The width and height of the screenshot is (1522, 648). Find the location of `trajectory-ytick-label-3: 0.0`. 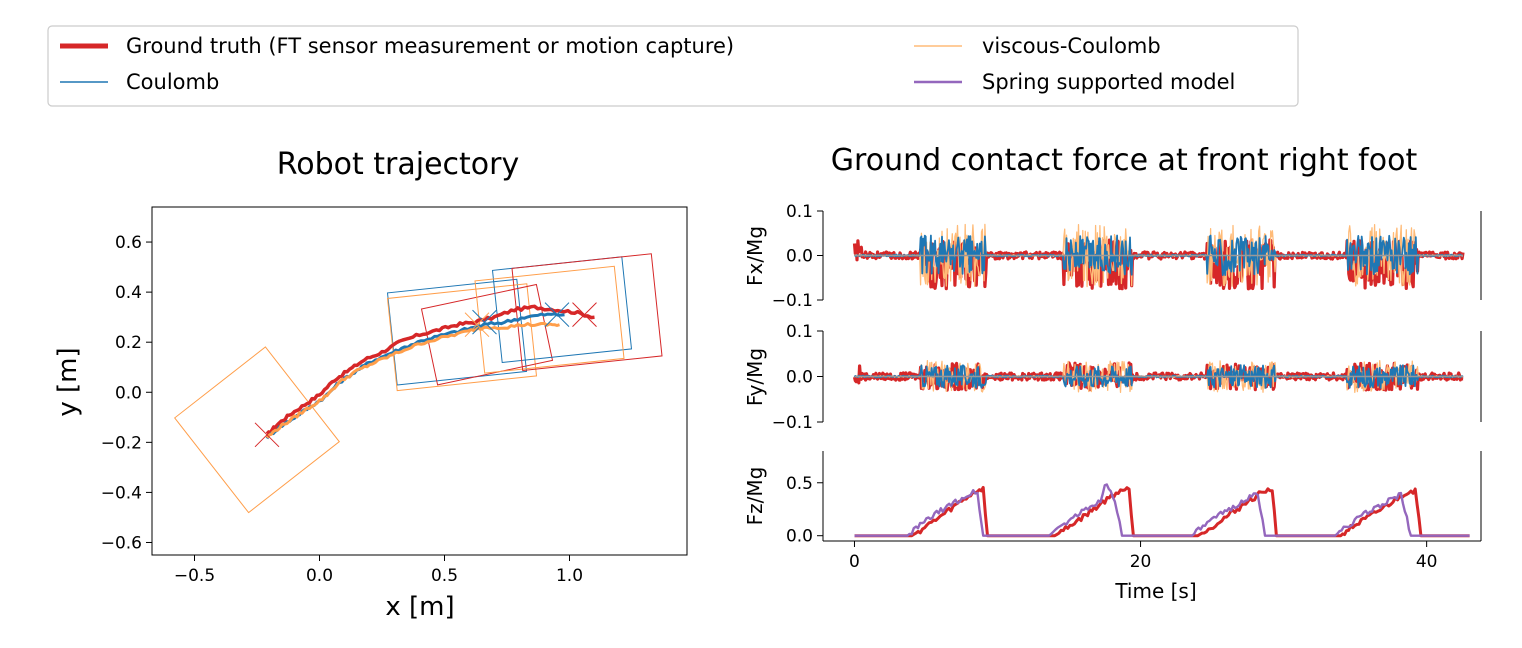

trajectory-ytick-label-3: 0.0 is located at coordinates (128, 393).